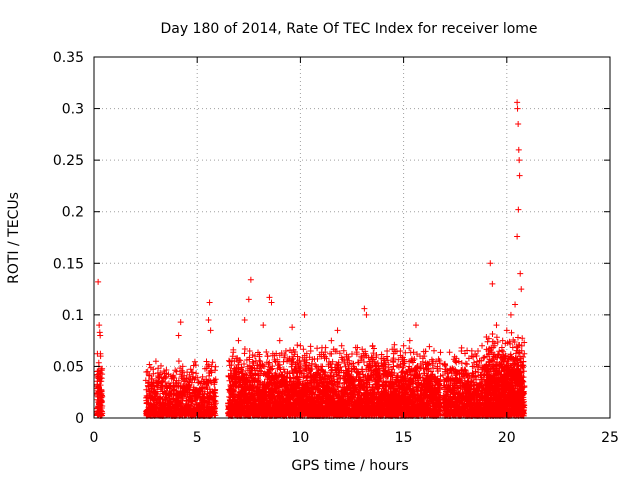 This screenshot has height=480, width=640. I want to click on roti-dense-scatter, so click(311, 374).